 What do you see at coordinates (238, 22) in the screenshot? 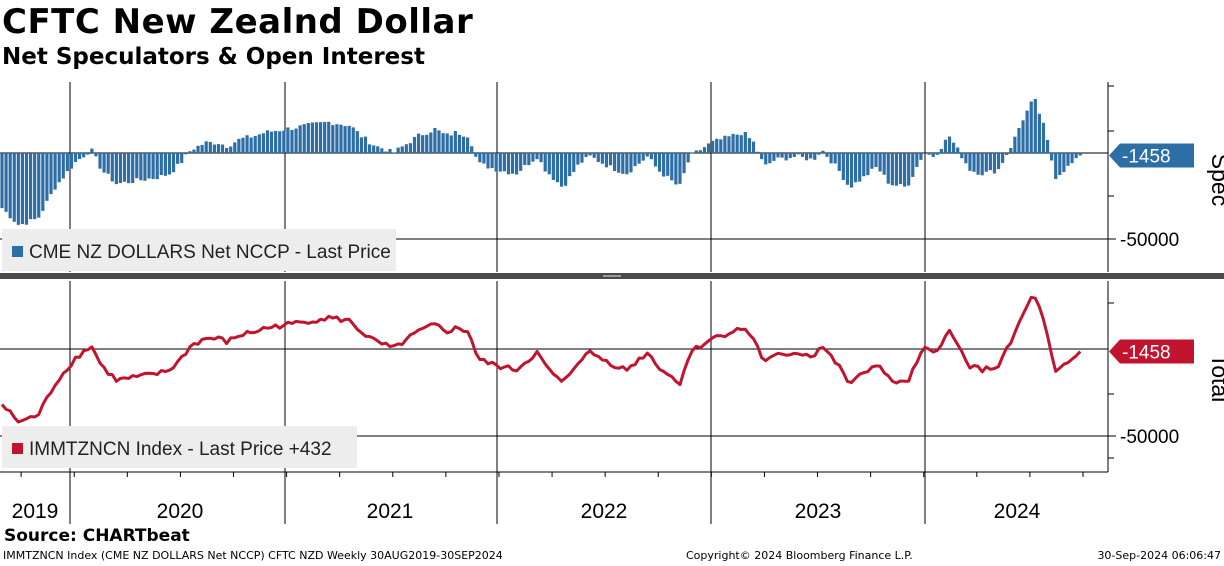
I see `chart-title: CFTC New Zealnd Dollar` at bounding box center [238, 22].